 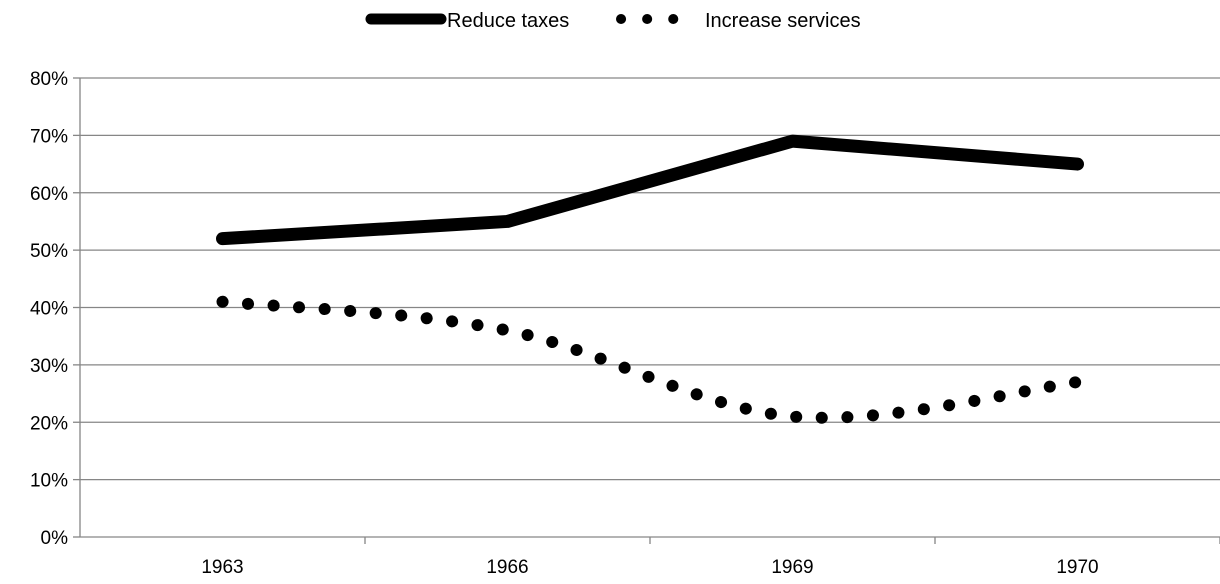 What do you see at coordinates (49, 366) in the screenshot?
I see `y-tick-label: 30%` at bounding box center [49, 366].